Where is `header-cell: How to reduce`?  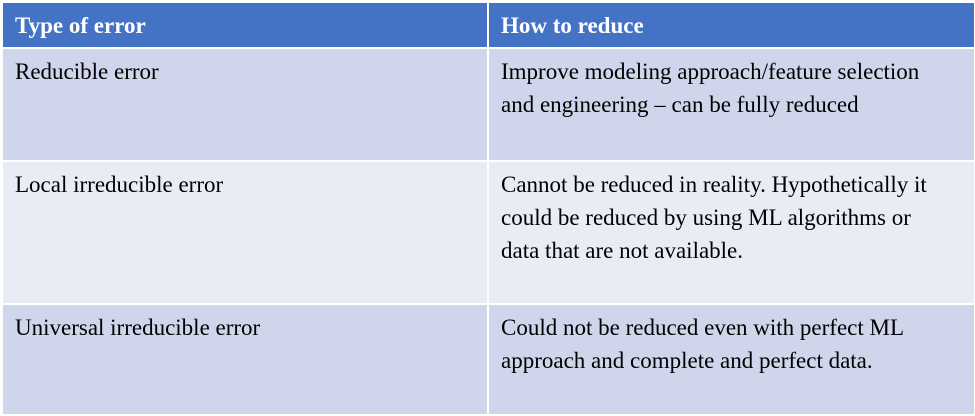
header-cell: How to reduce is located at coordinates (731, 25).